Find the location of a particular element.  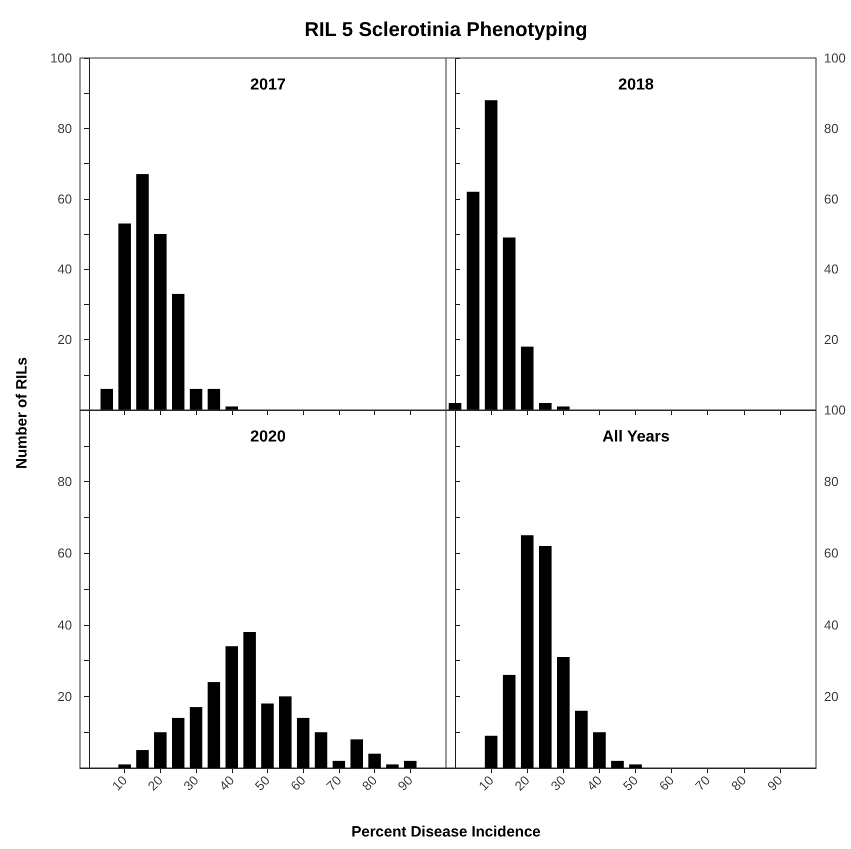

y-axis-title: Number of RILs is located at coordinates (22, 413).